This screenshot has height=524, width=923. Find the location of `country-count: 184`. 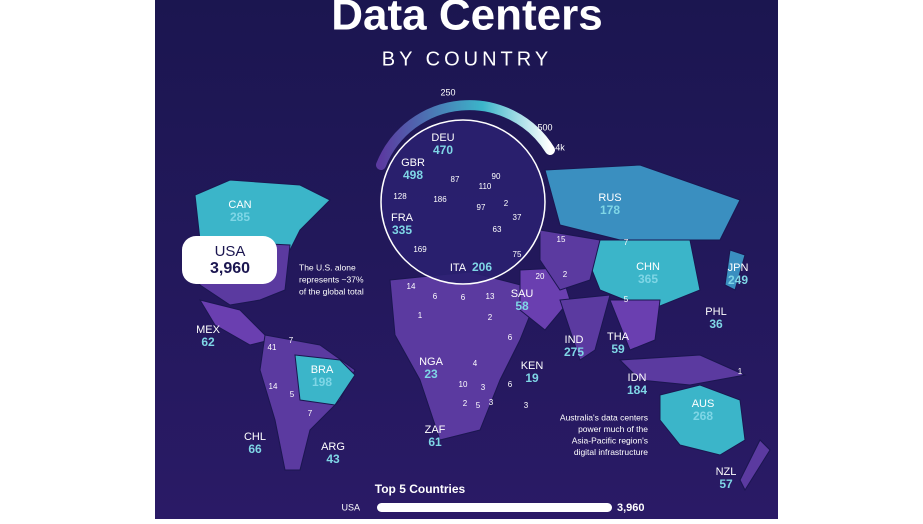

country-count: 184 is located at coordinates (637, 390).